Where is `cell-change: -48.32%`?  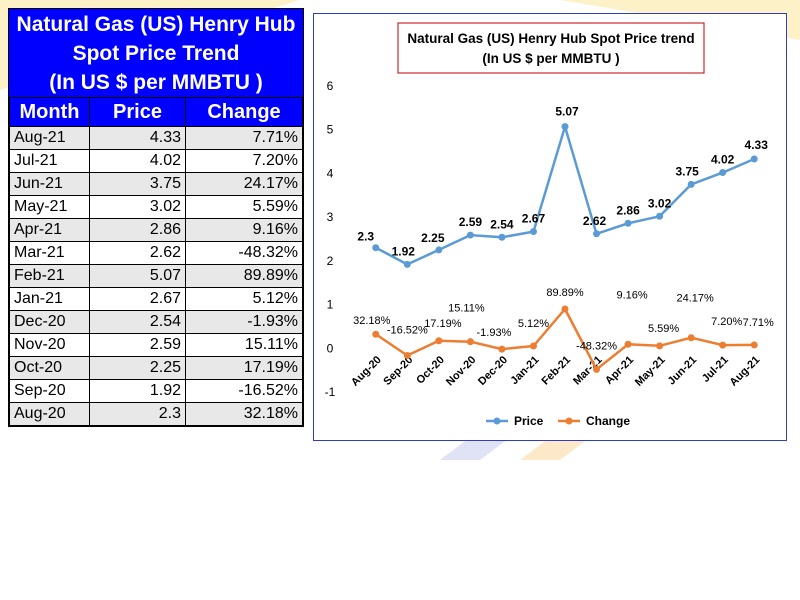
cell-change: -48.32% is located at coordinates (244, 253).